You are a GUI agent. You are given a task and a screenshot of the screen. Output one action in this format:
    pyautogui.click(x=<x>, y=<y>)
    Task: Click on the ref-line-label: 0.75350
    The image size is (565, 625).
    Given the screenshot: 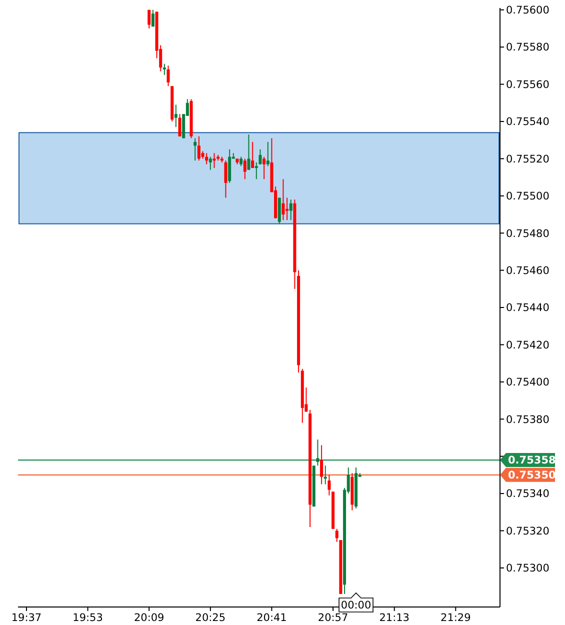 What is the action you would take?
    pyautogui.click(x=532, y=476)
    